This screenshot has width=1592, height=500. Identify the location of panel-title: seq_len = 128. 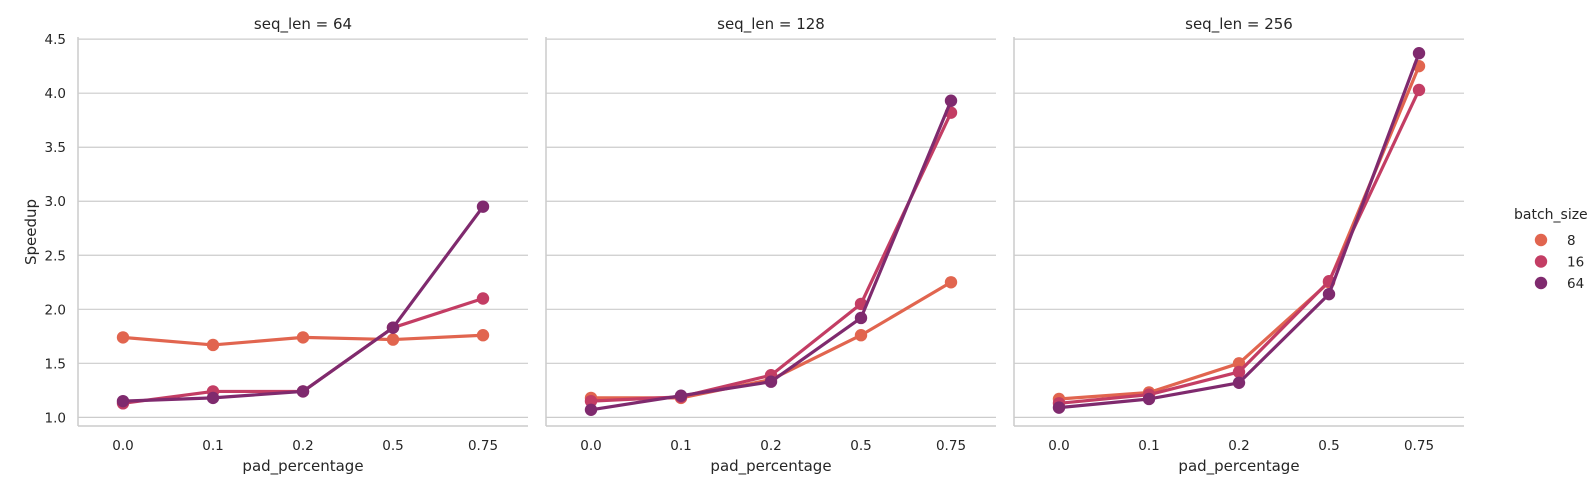
(771, 24).